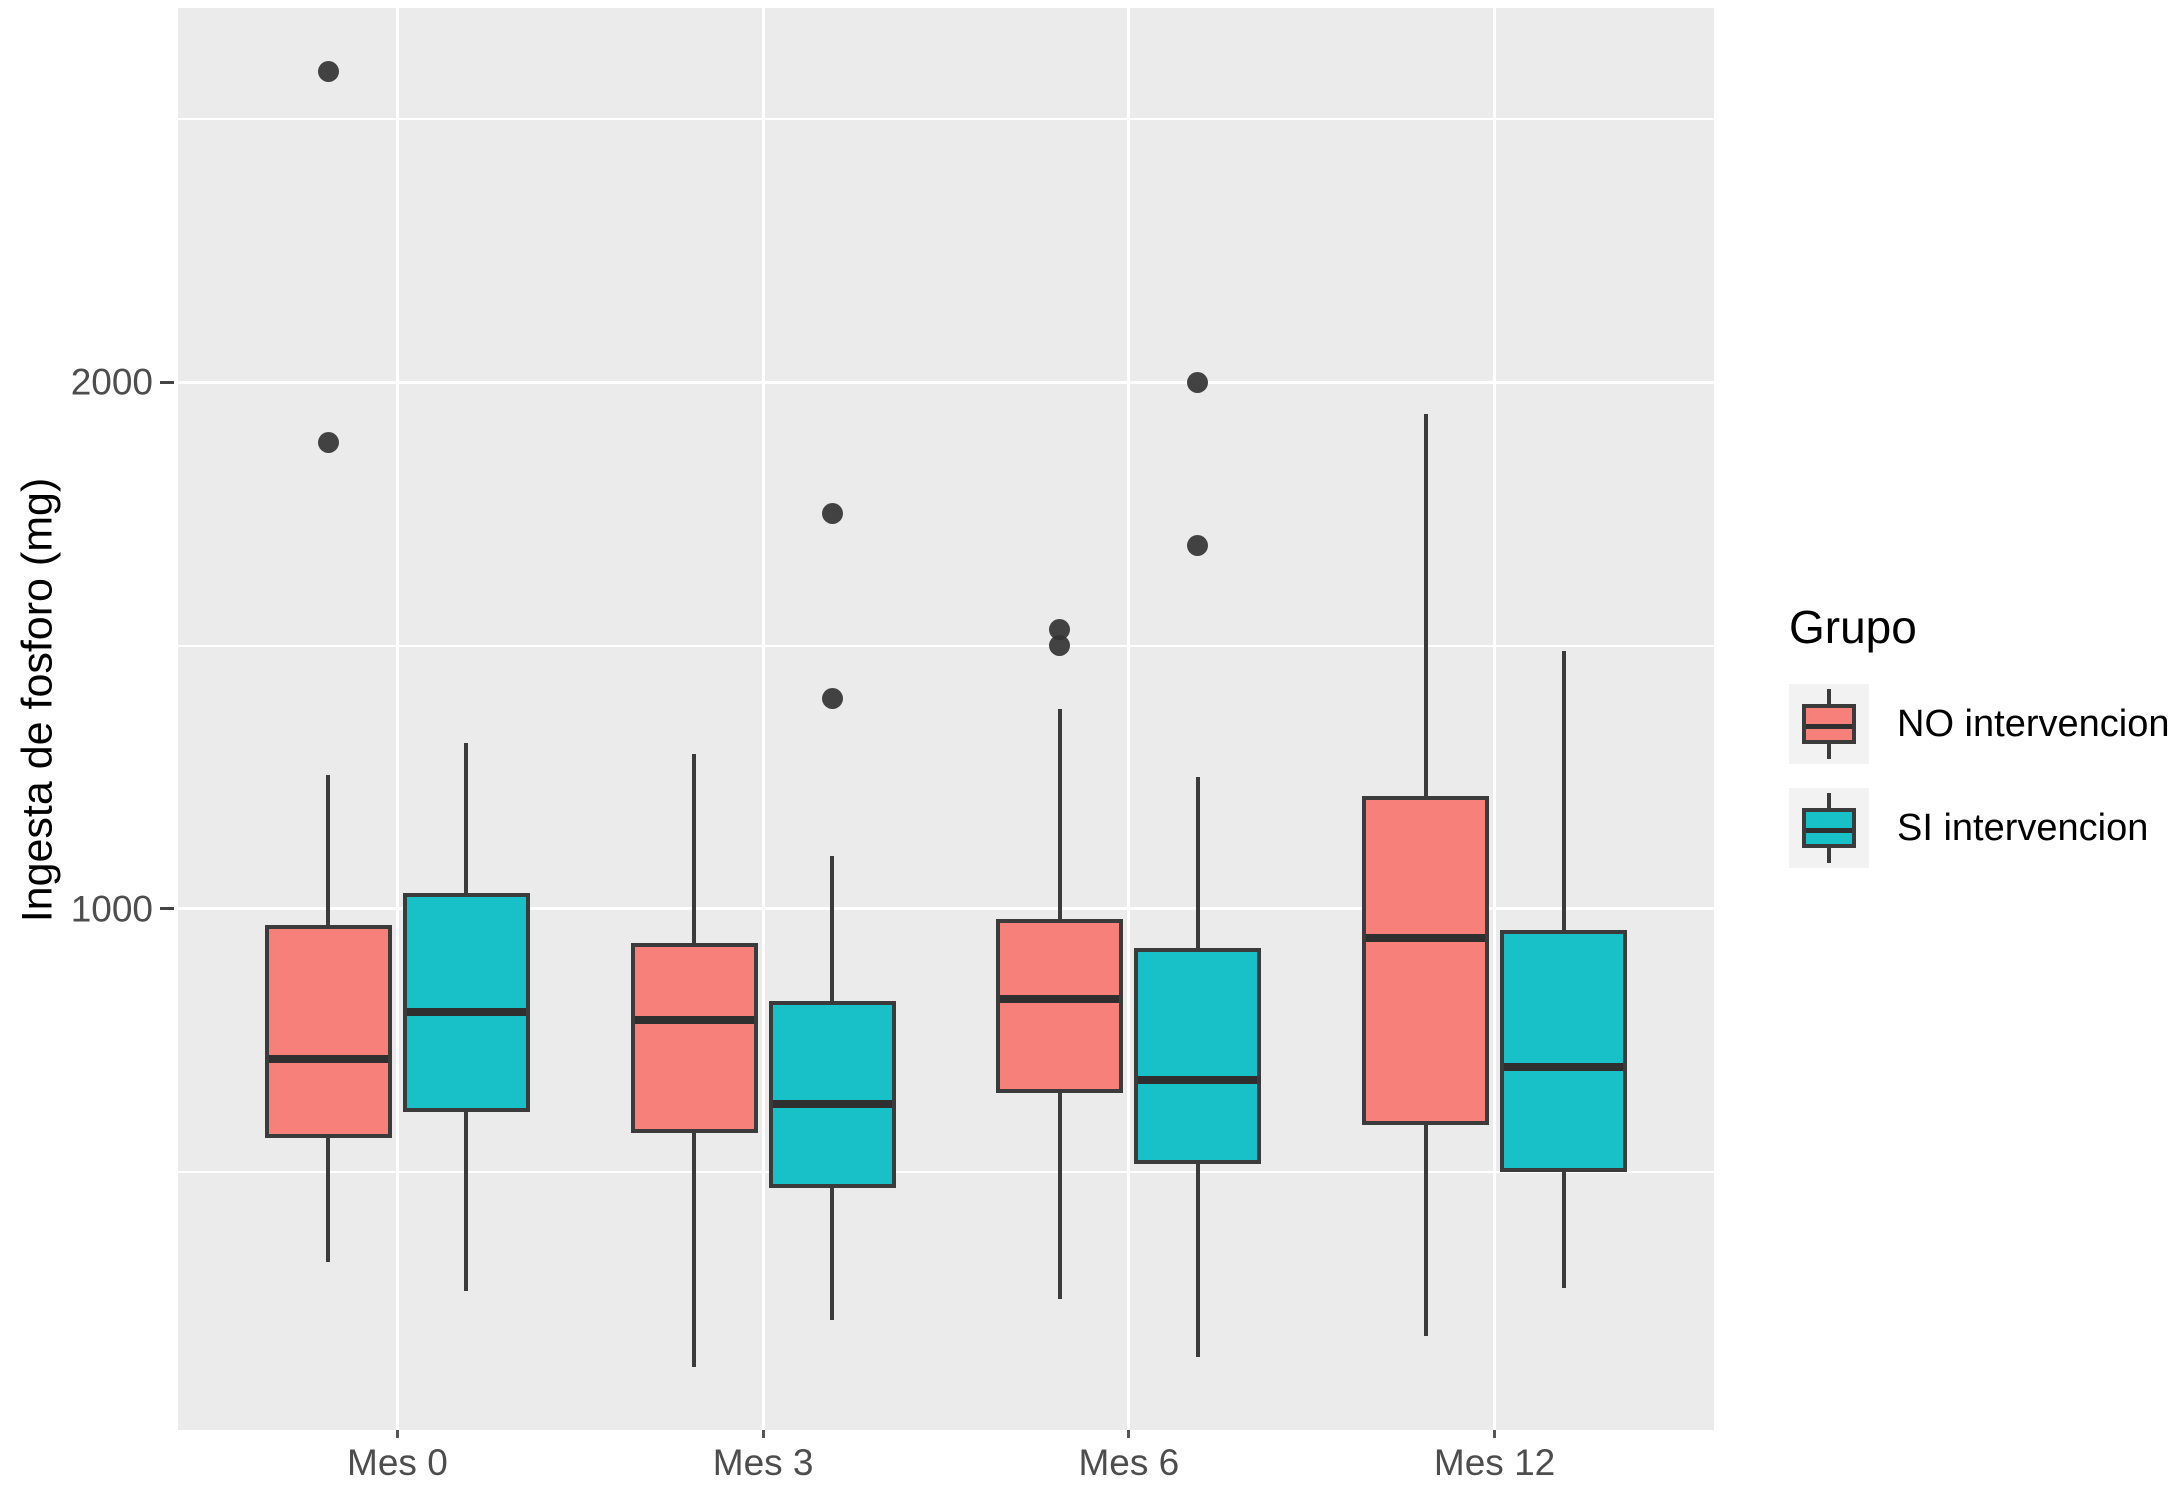 The width and height of the screenshot is (2175, 1487). I want to click on y-axis-title: Ingesta de fosforo (mg), so click(37, 700).